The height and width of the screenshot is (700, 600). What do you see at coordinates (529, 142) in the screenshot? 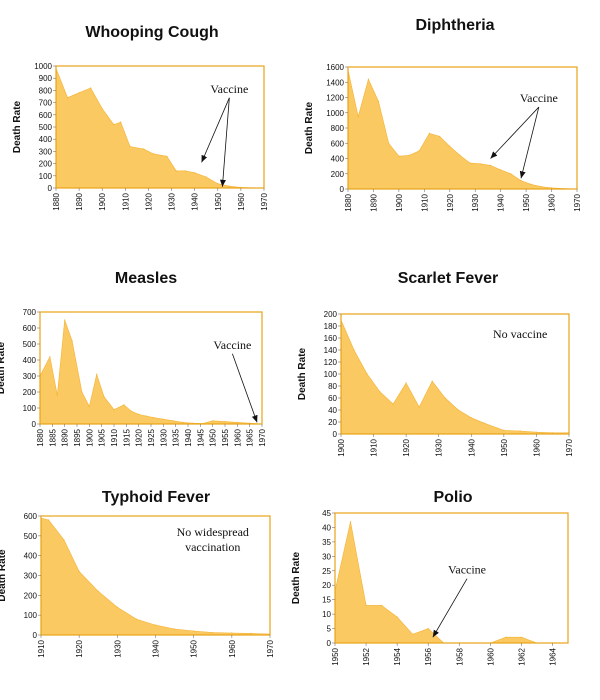
I see `annotation-arrow` at bounding box center [529, 142].